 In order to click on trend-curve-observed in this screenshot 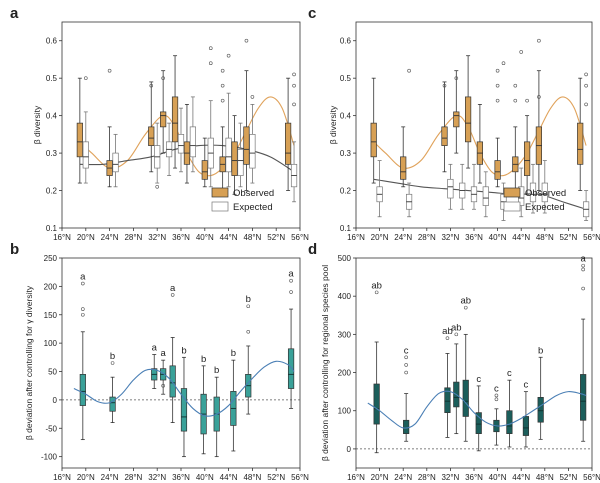, I will do `click(187, 136)`.